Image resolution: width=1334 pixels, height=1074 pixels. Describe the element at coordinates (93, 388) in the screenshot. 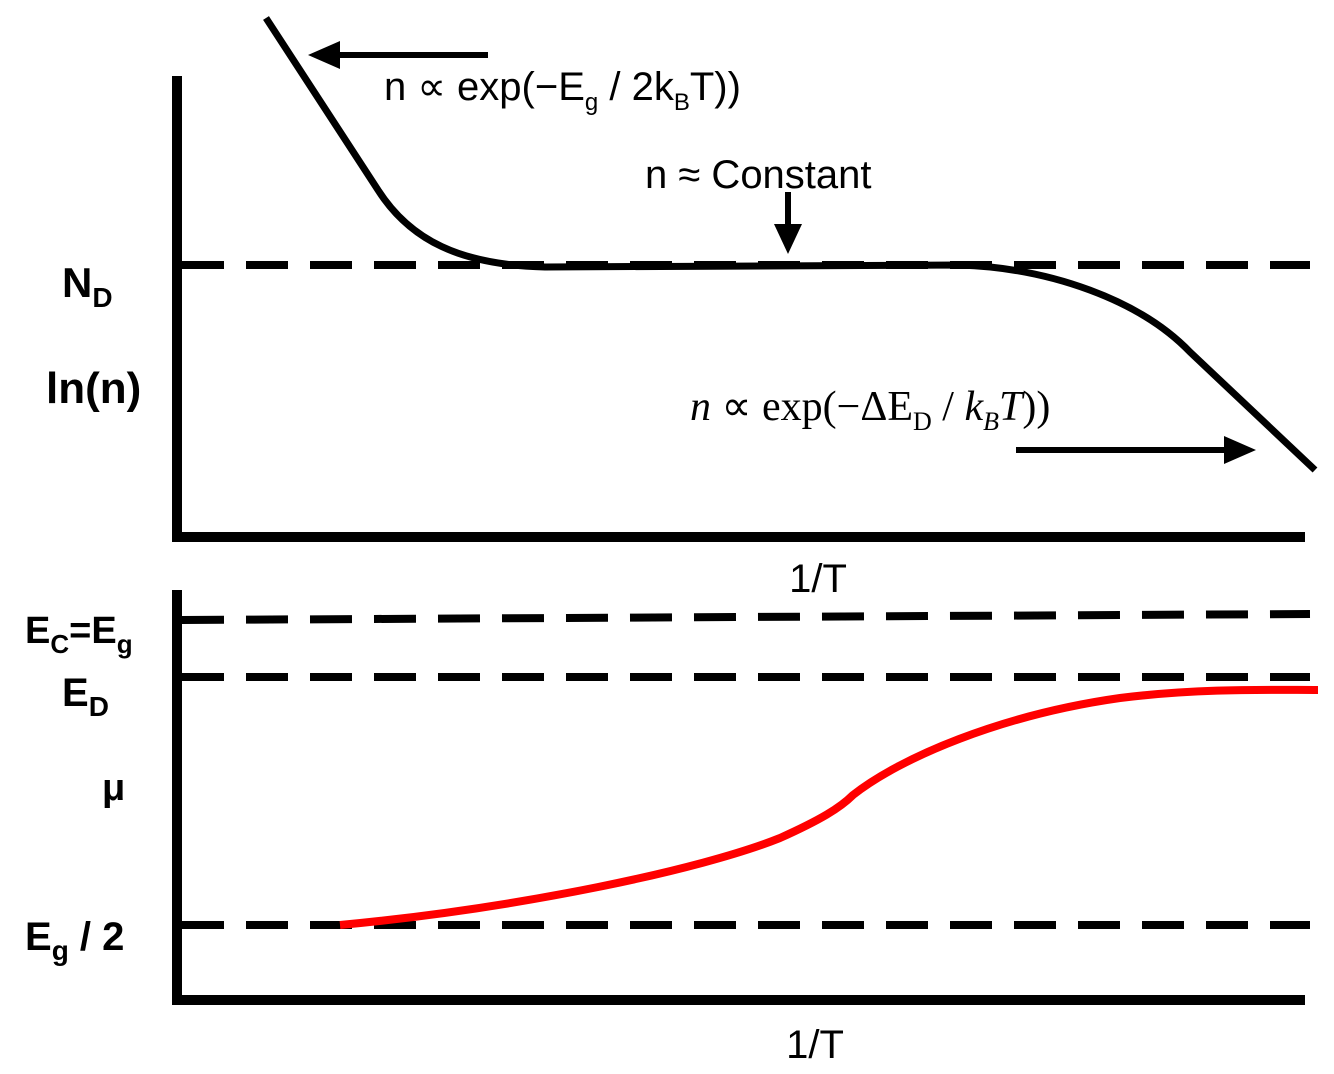

I see `top-y-axis-label: ln(n)` at that location.